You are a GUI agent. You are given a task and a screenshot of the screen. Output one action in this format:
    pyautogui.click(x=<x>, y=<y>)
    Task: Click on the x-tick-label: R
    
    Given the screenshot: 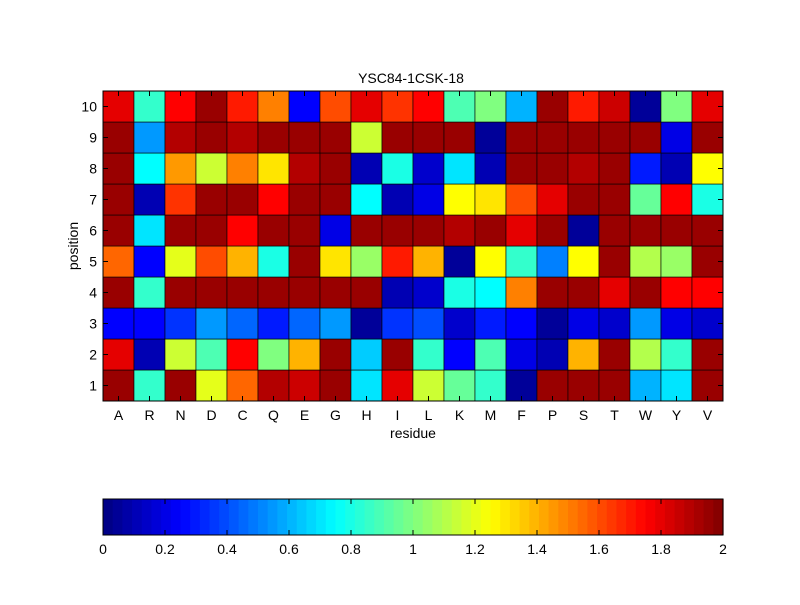 What is the action you would take?
    pyautogui.click(x=149, y=415)
    